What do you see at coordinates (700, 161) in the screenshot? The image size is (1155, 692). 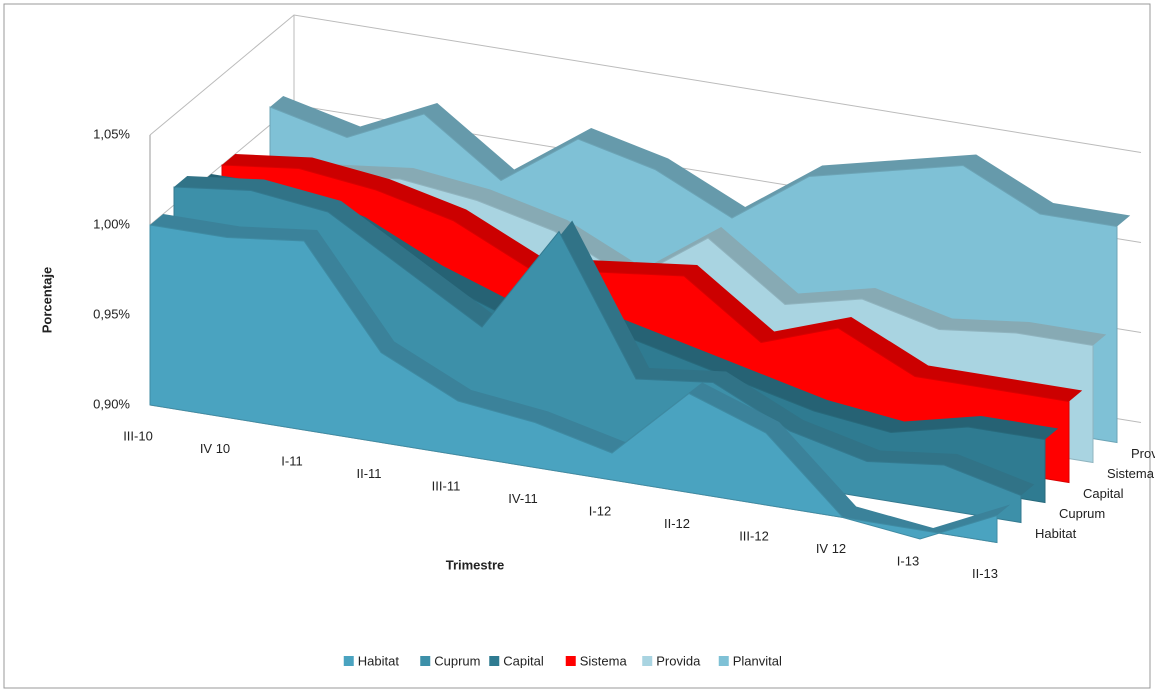 I see `area-top` at bounding box center [700, 161].